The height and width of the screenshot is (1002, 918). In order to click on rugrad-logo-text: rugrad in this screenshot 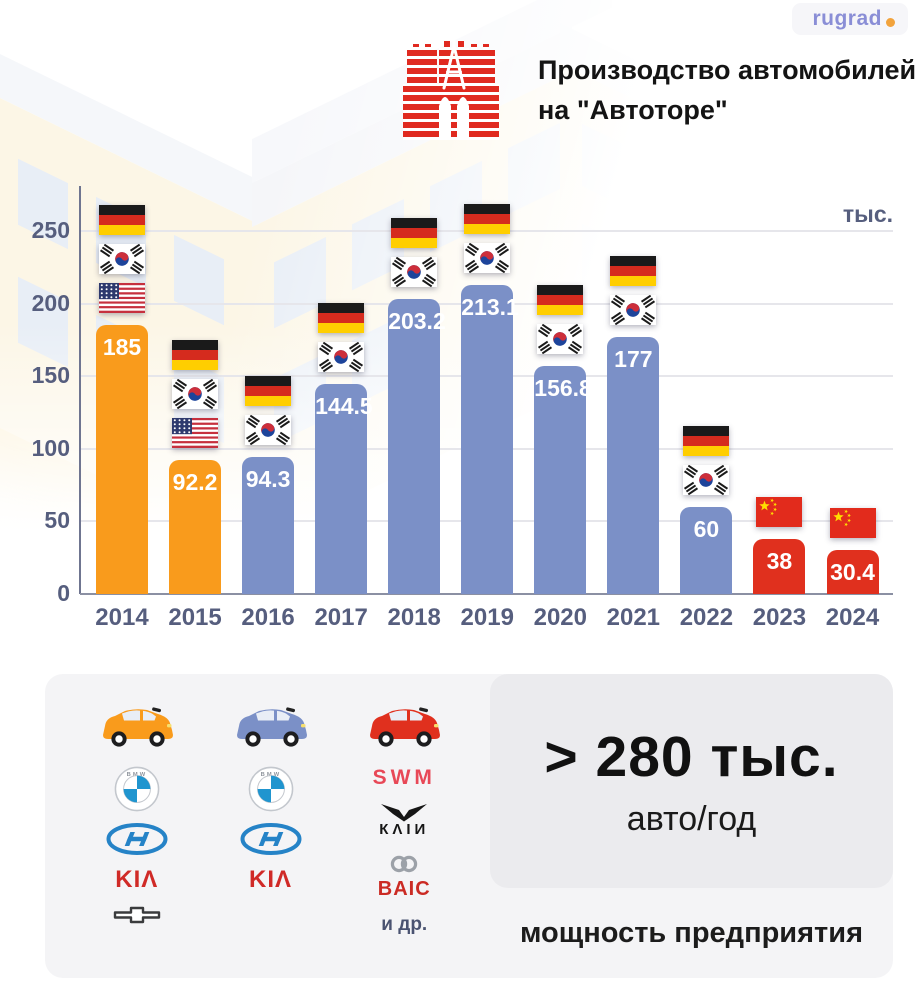, I will do `click(847, 18)`.